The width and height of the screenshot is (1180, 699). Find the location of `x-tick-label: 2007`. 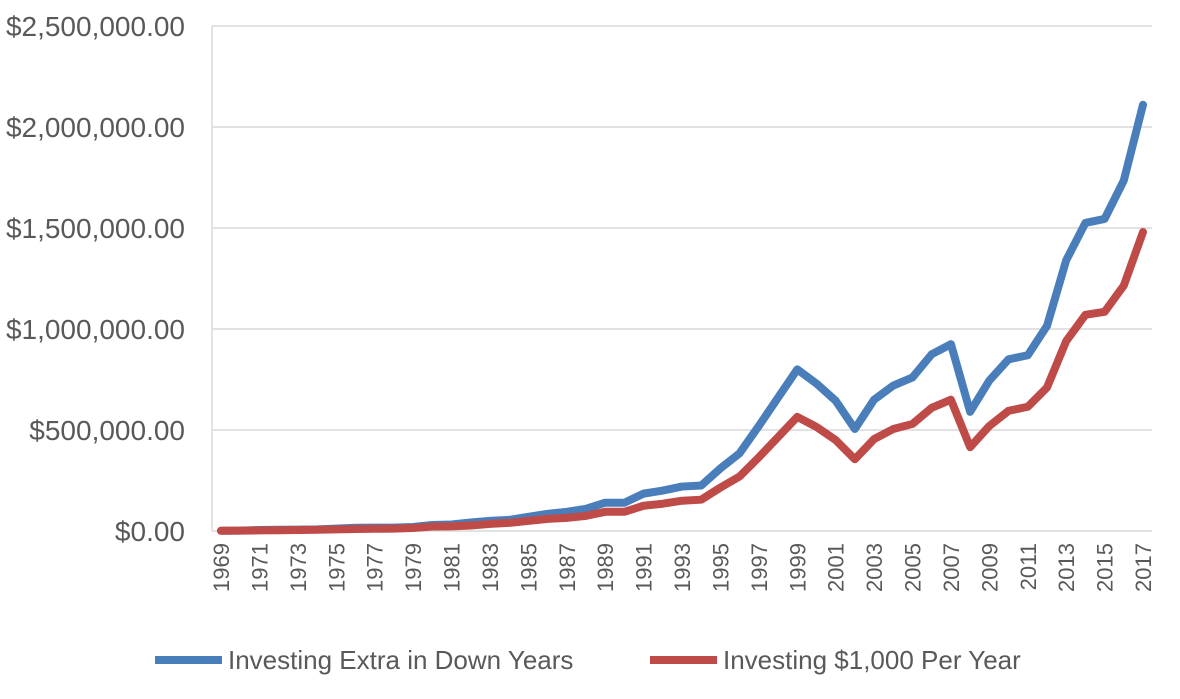

x-tick-label: 2007 is located at coordinates (951, 567).